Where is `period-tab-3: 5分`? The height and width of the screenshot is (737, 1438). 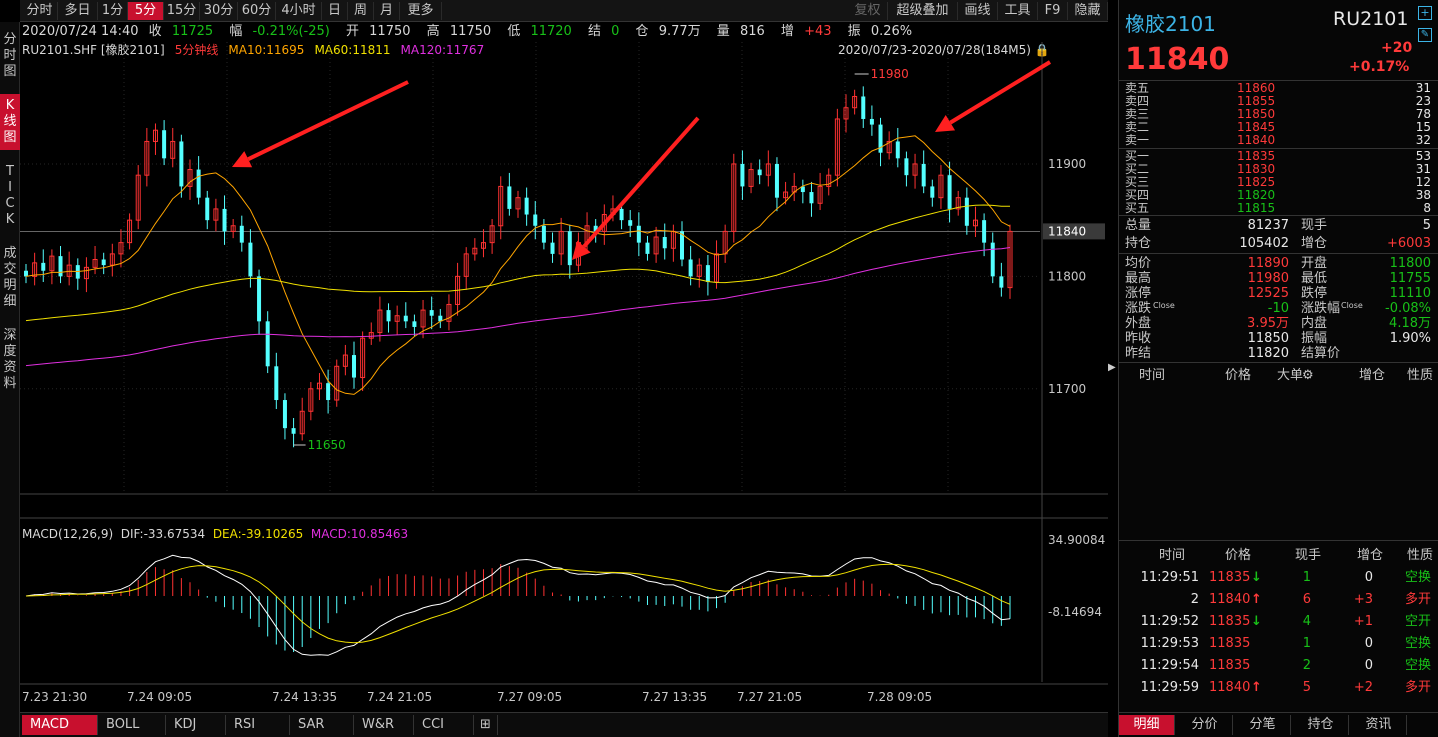
period-tab-3: 5分 is located at coordinates (146, 11).